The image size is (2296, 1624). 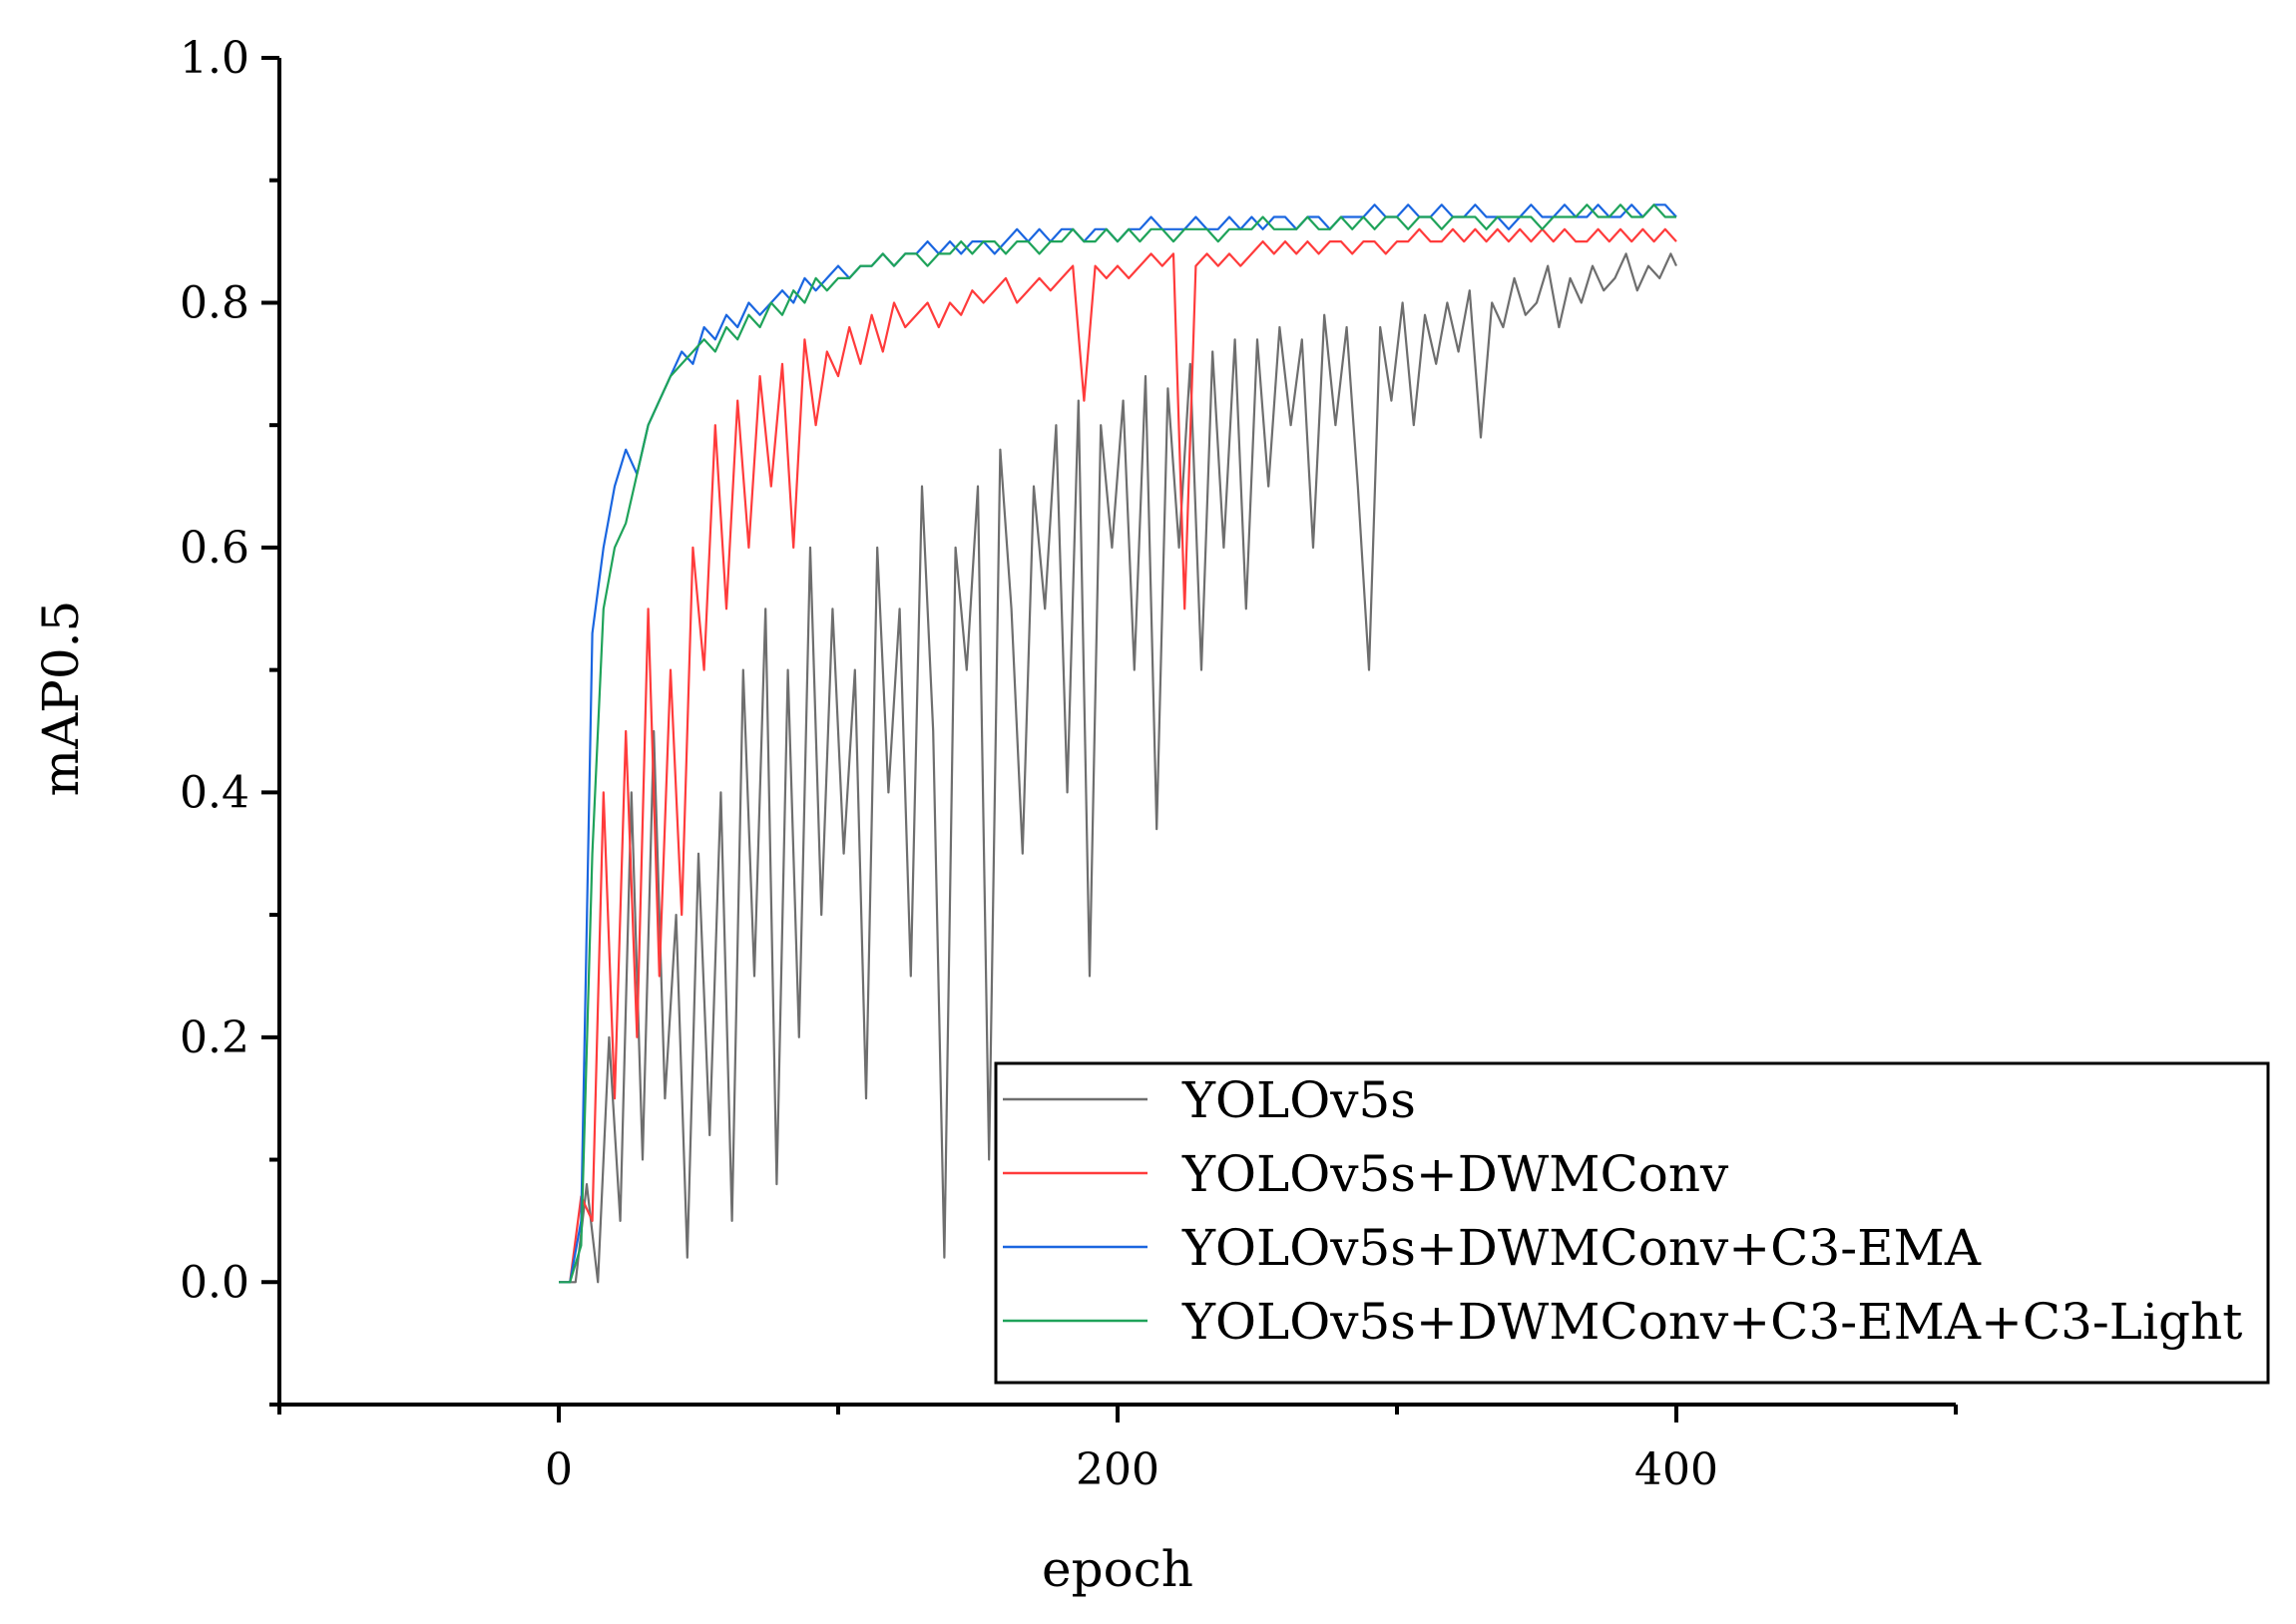 I want to click on y-tick-label: 1.0, so click(x=214, y=58).